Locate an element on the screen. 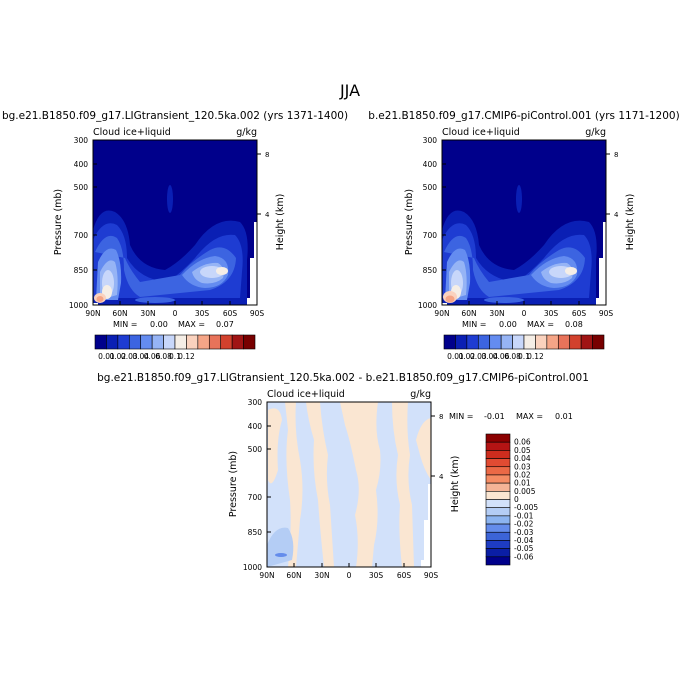 The image size is (700, 700). y-tick-label: 400 is located at coordinates (255, 426).